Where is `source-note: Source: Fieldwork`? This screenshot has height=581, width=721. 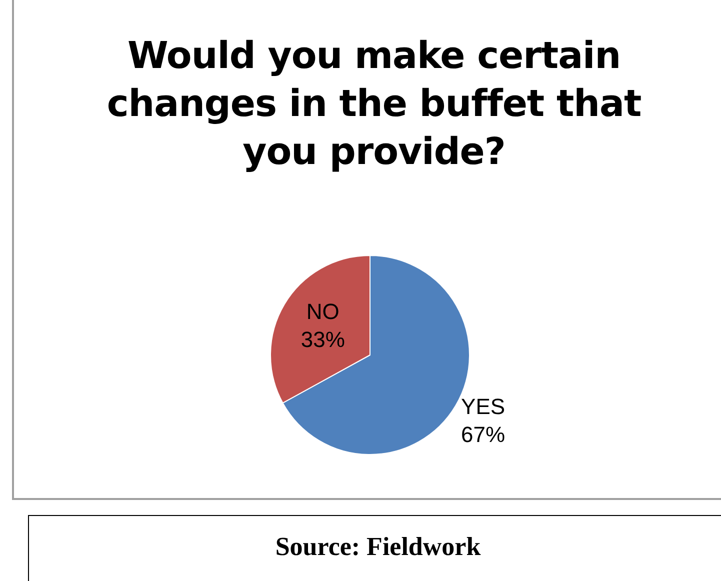
source-note: Source: Fieldwork is located at coordinates (374, 548).